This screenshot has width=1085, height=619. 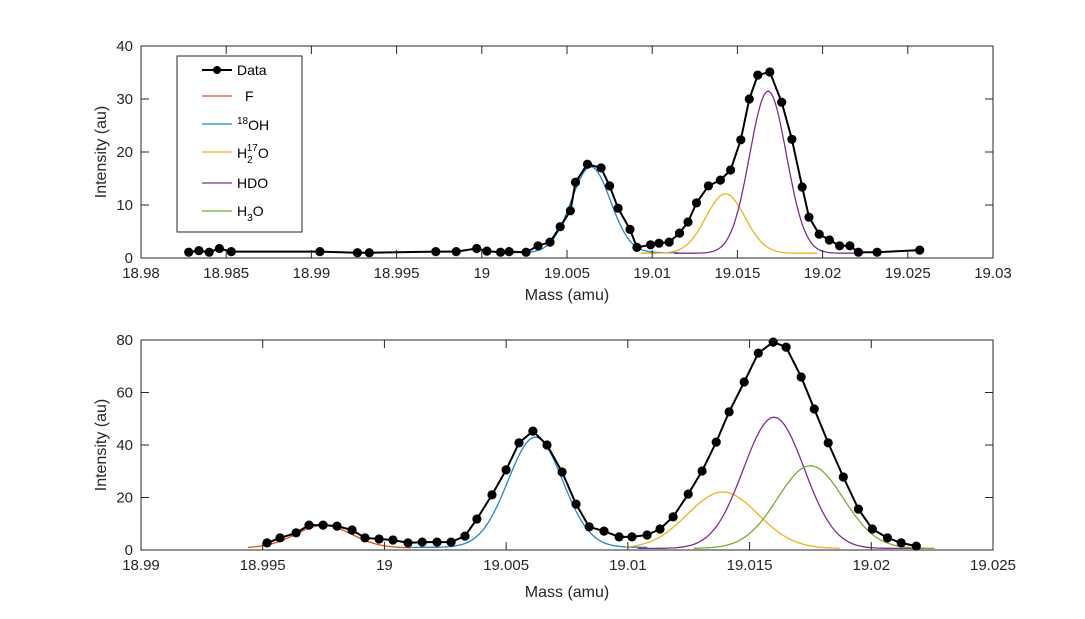 I want to click on legend-h217o-sup: 17, so click(x=253, y=148).